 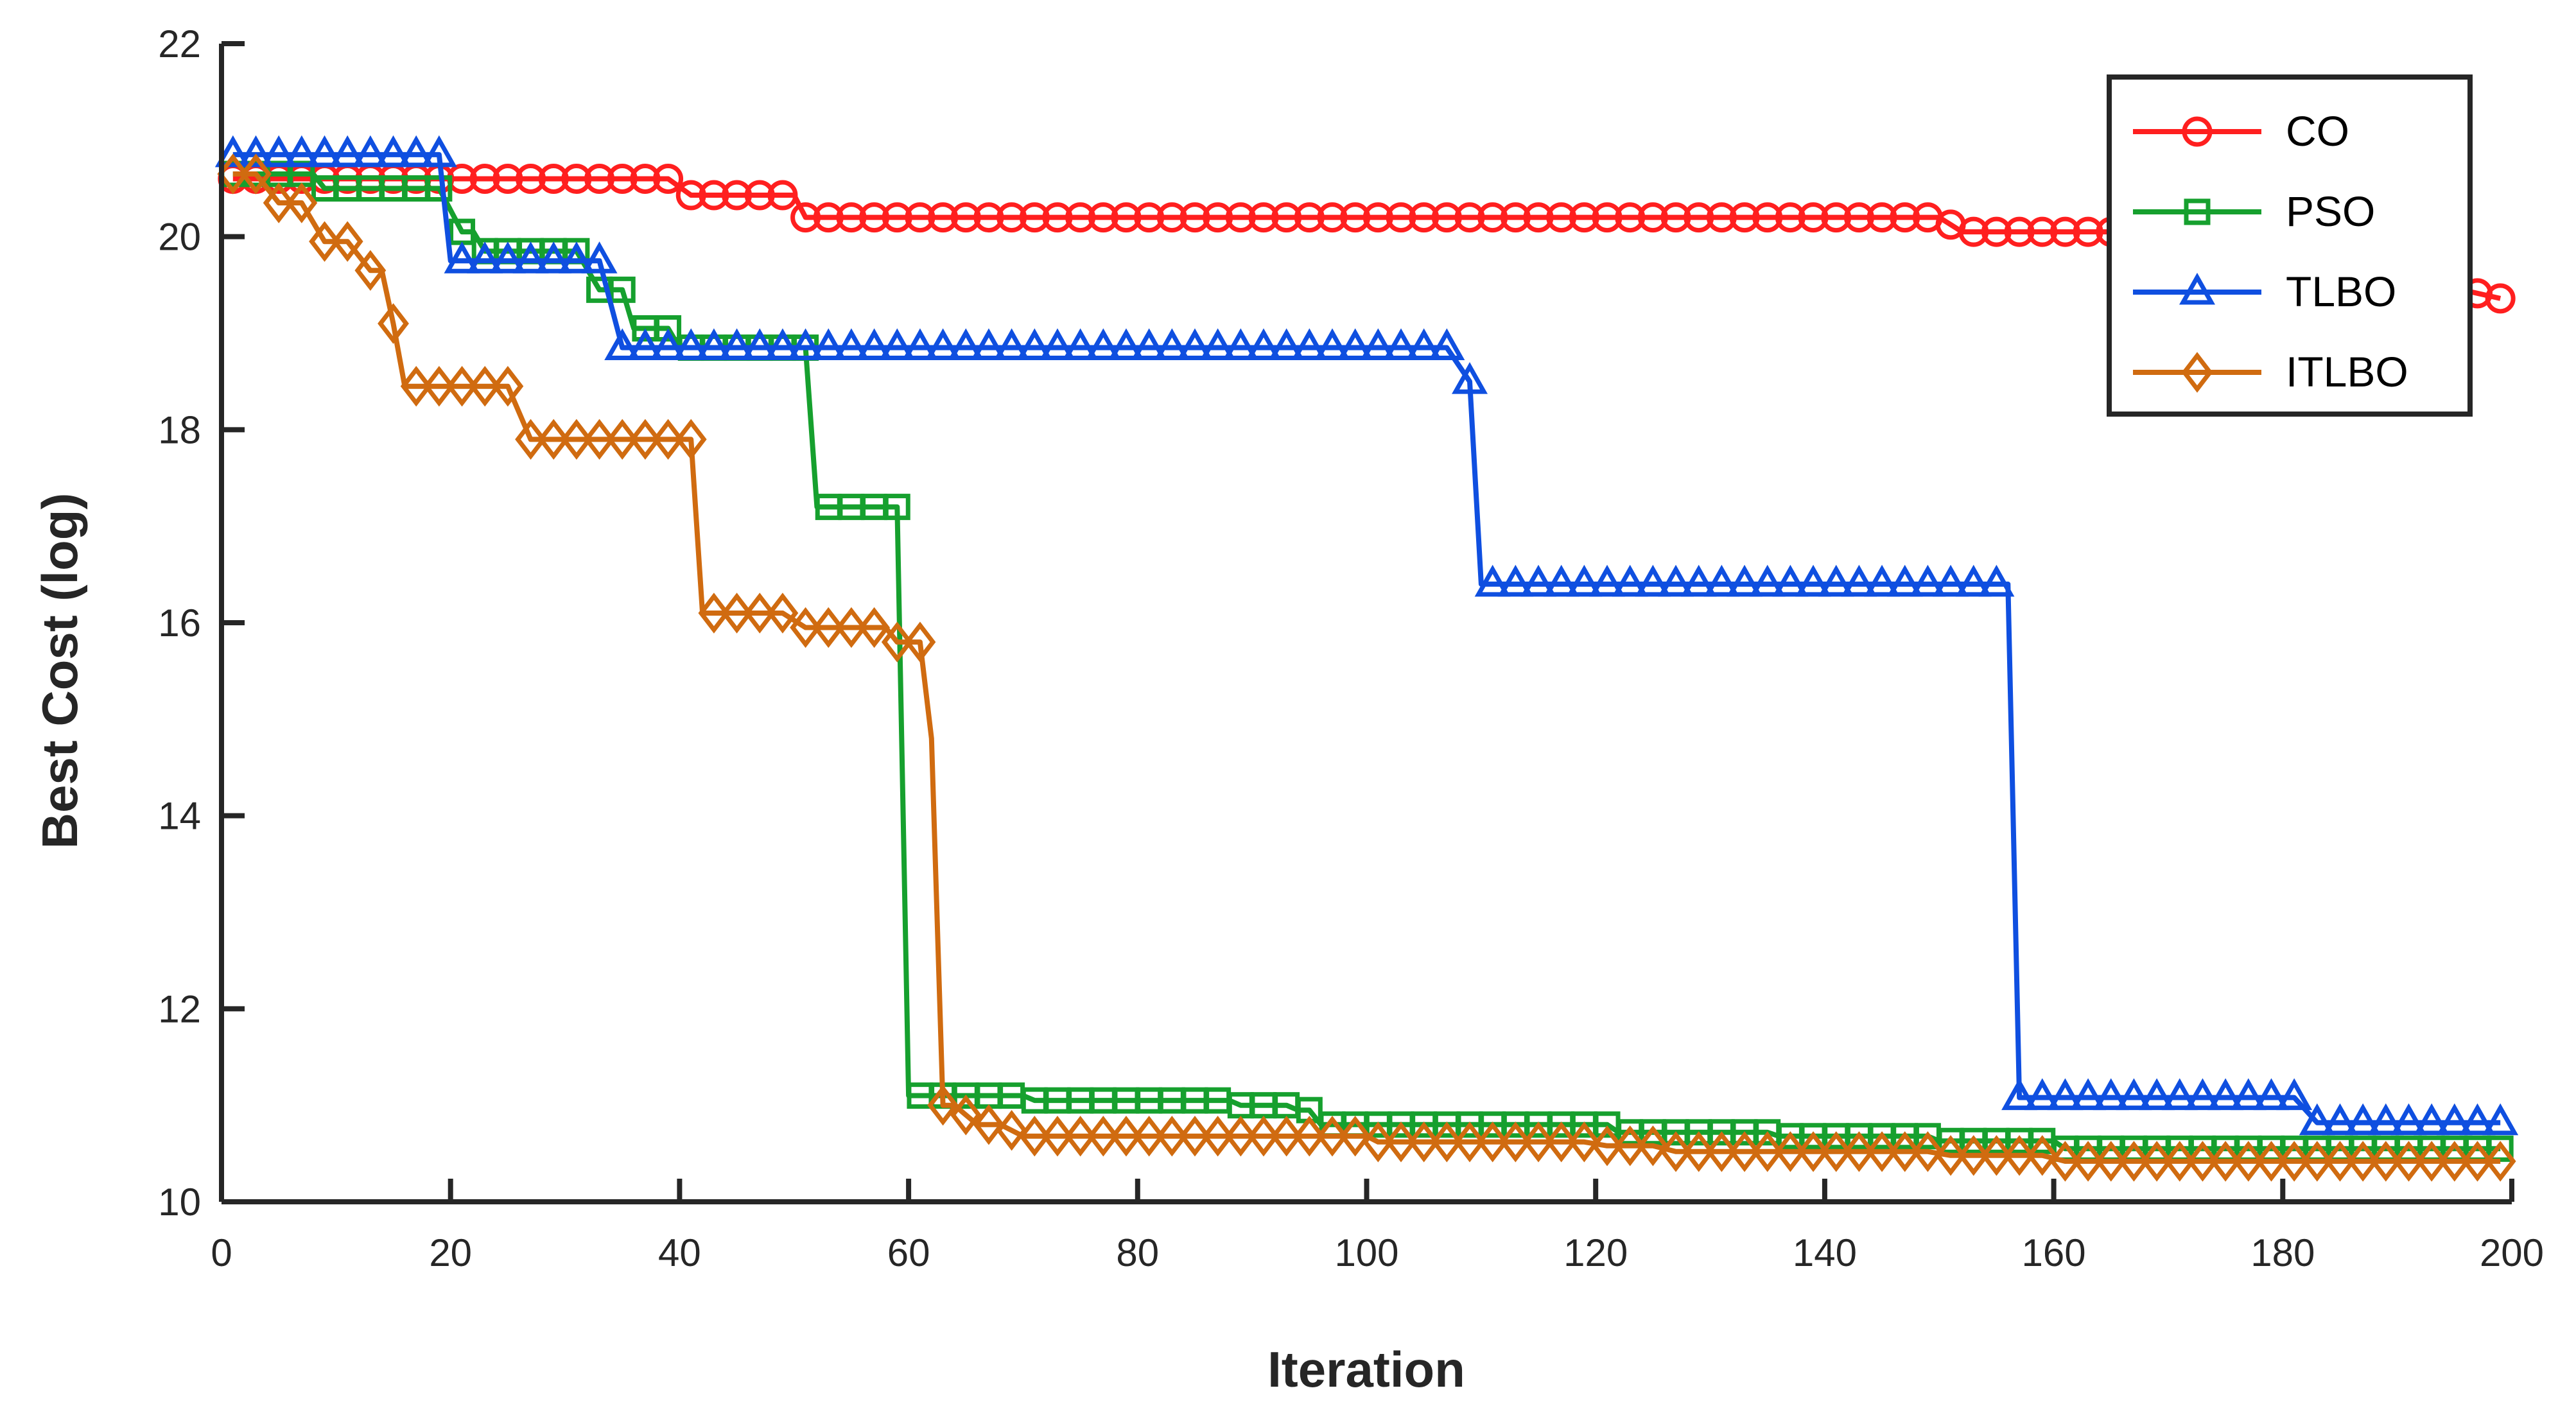 I want to click on x-tick-label: 60, so click(x=908, y=1252).